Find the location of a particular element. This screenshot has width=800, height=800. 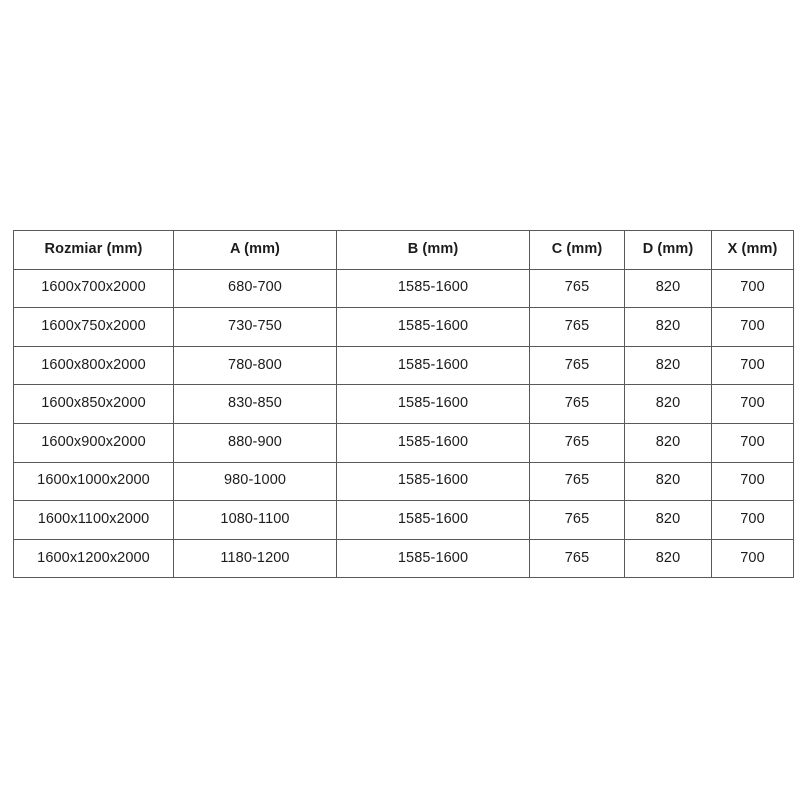

column-header-b: B (mm) is located at coordinates (433, 250).